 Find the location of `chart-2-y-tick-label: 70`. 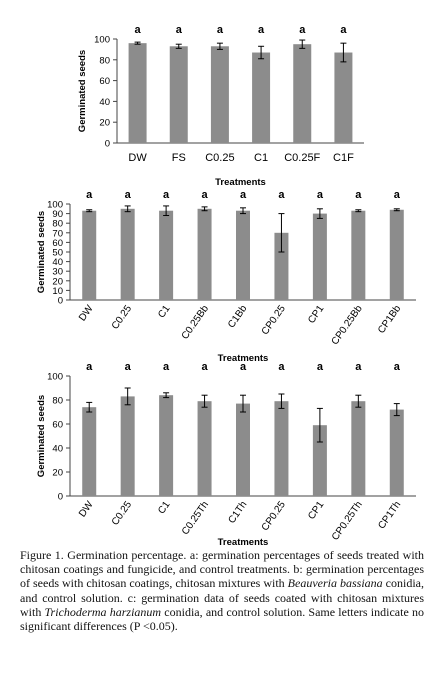

chart-2-y-tick-label: 70 is located at coordinates (57, 233).